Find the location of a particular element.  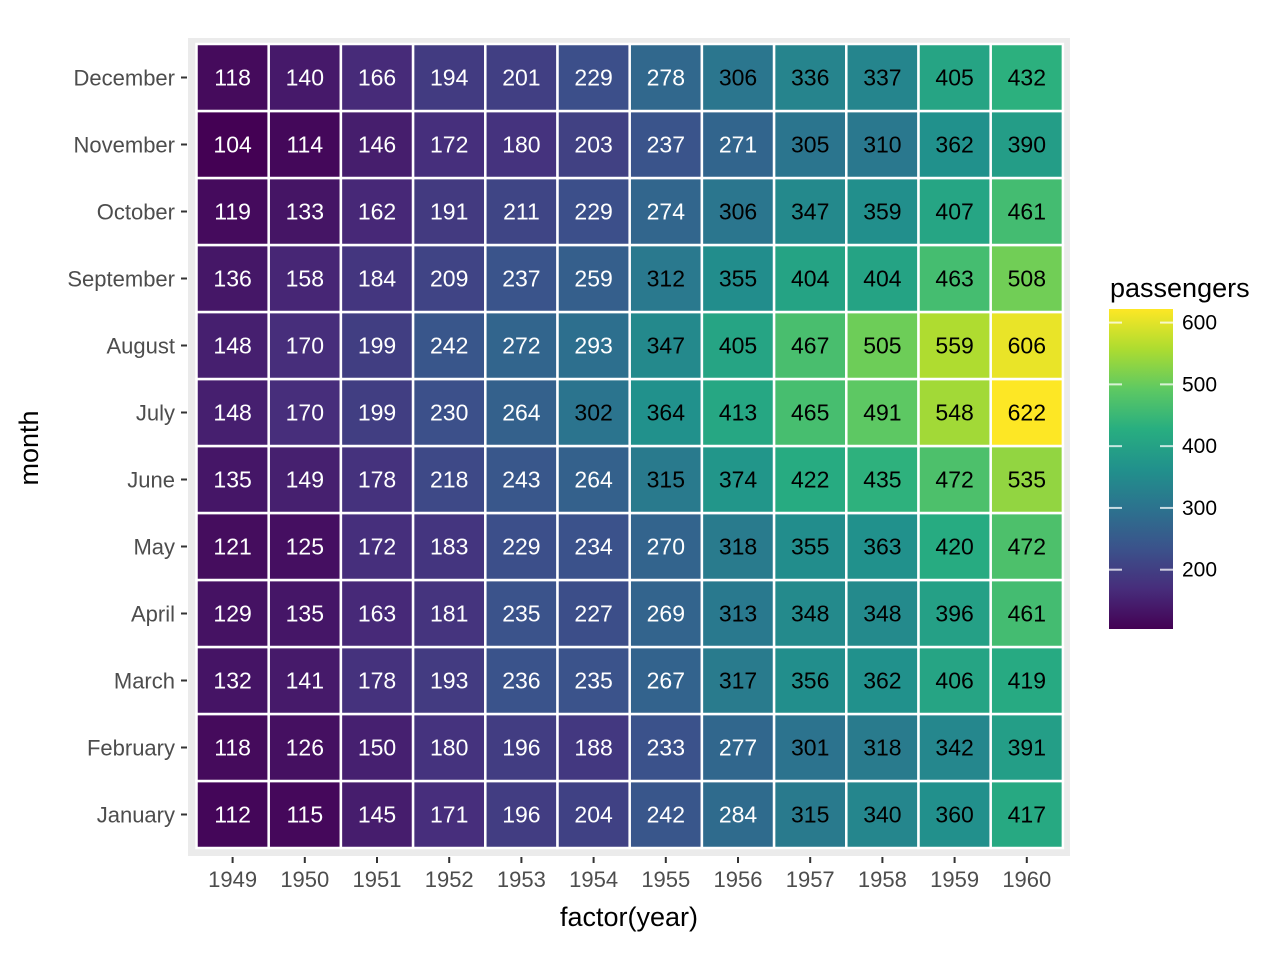

cell-value-label: 180 is located at coordinates (521, 145).